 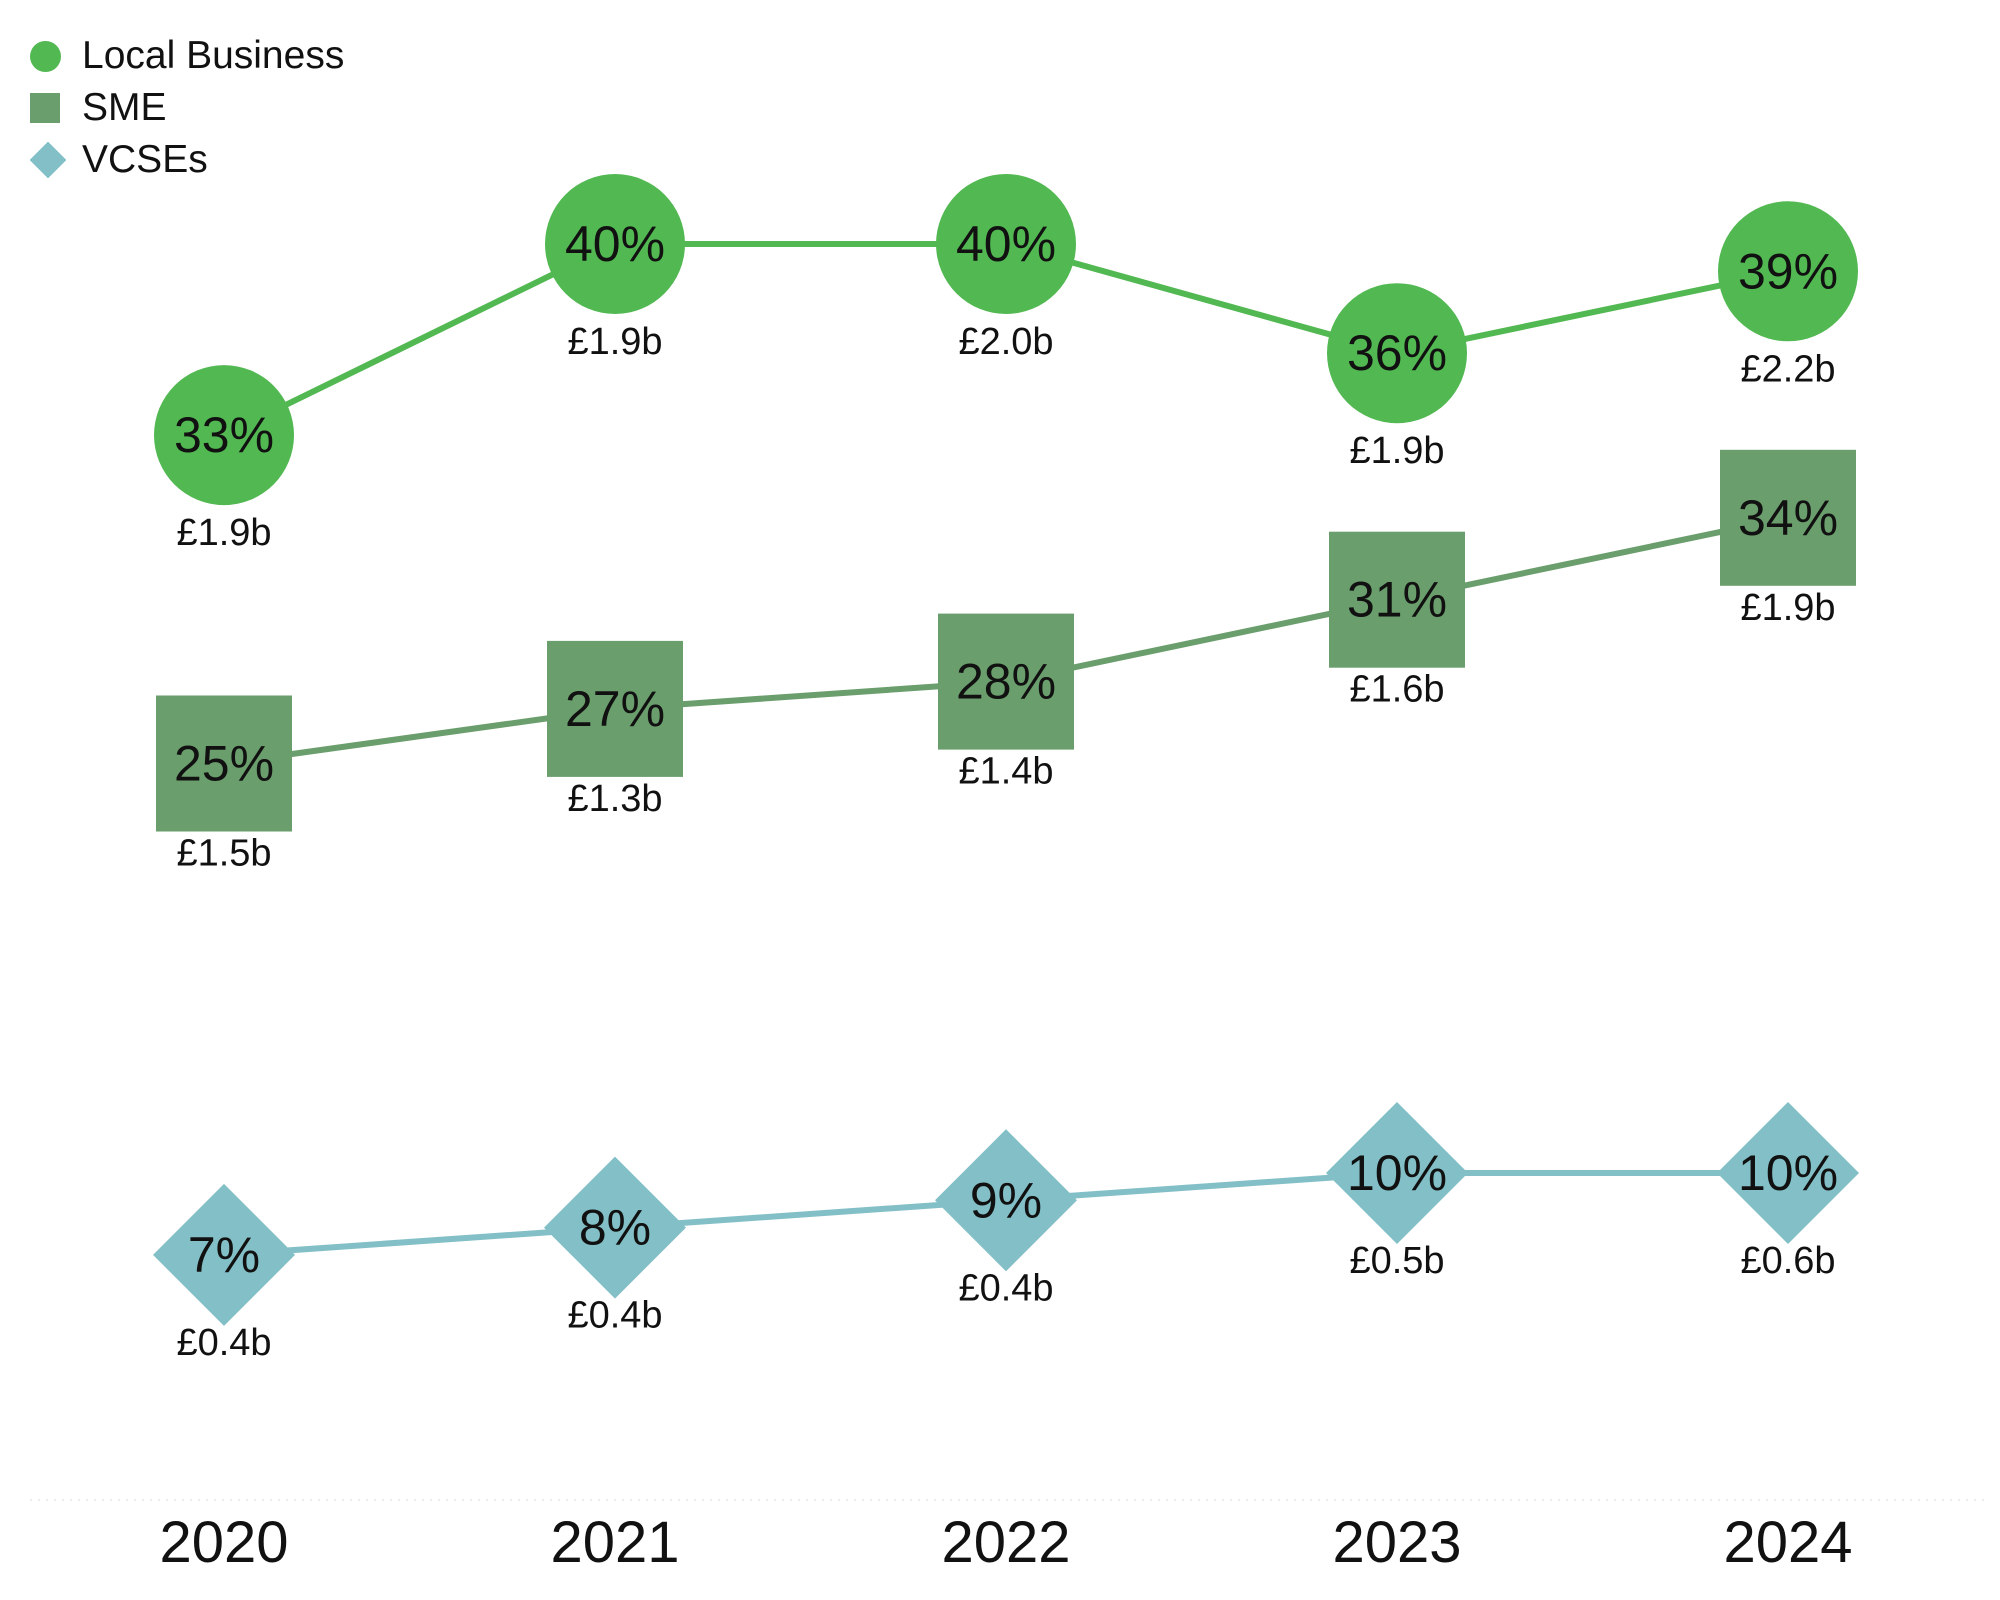 What do you see at coordinates (145, 159) in the screenshot?
I see `legend-label: VCSEs` at bounding box center [145, 159].